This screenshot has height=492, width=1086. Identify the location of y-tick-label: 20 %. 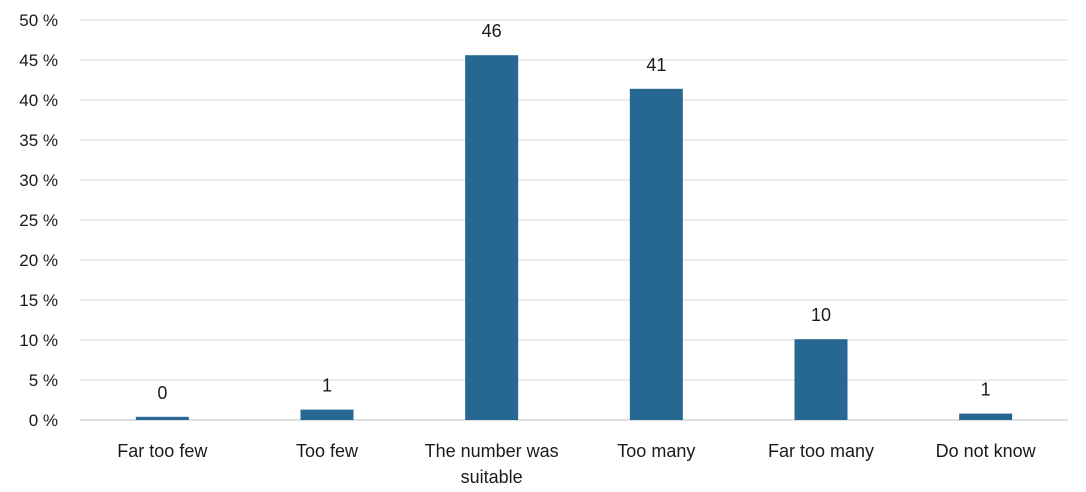
(38, 260).